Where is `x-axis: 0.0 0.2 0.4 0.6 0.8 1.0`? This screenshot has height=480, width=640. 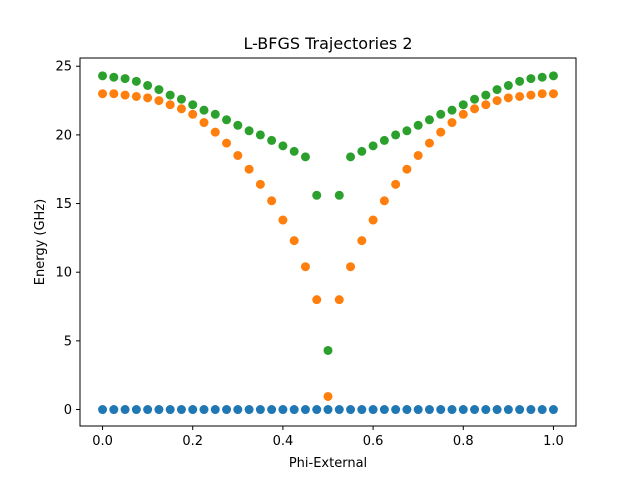
x-axis: 0.0 0.2 0.4 0.6 0.8 1.0 is located at coordinates (328, 437).